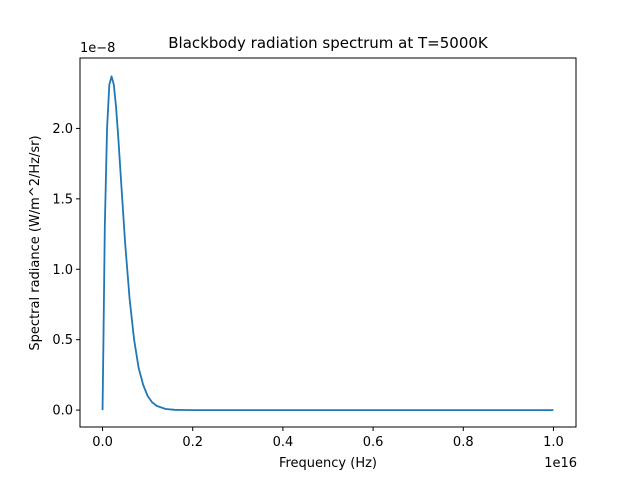  Describe the element at coordinates (553, 442) in the screenshot. I see `x-tick-label: 1.0` at that location.